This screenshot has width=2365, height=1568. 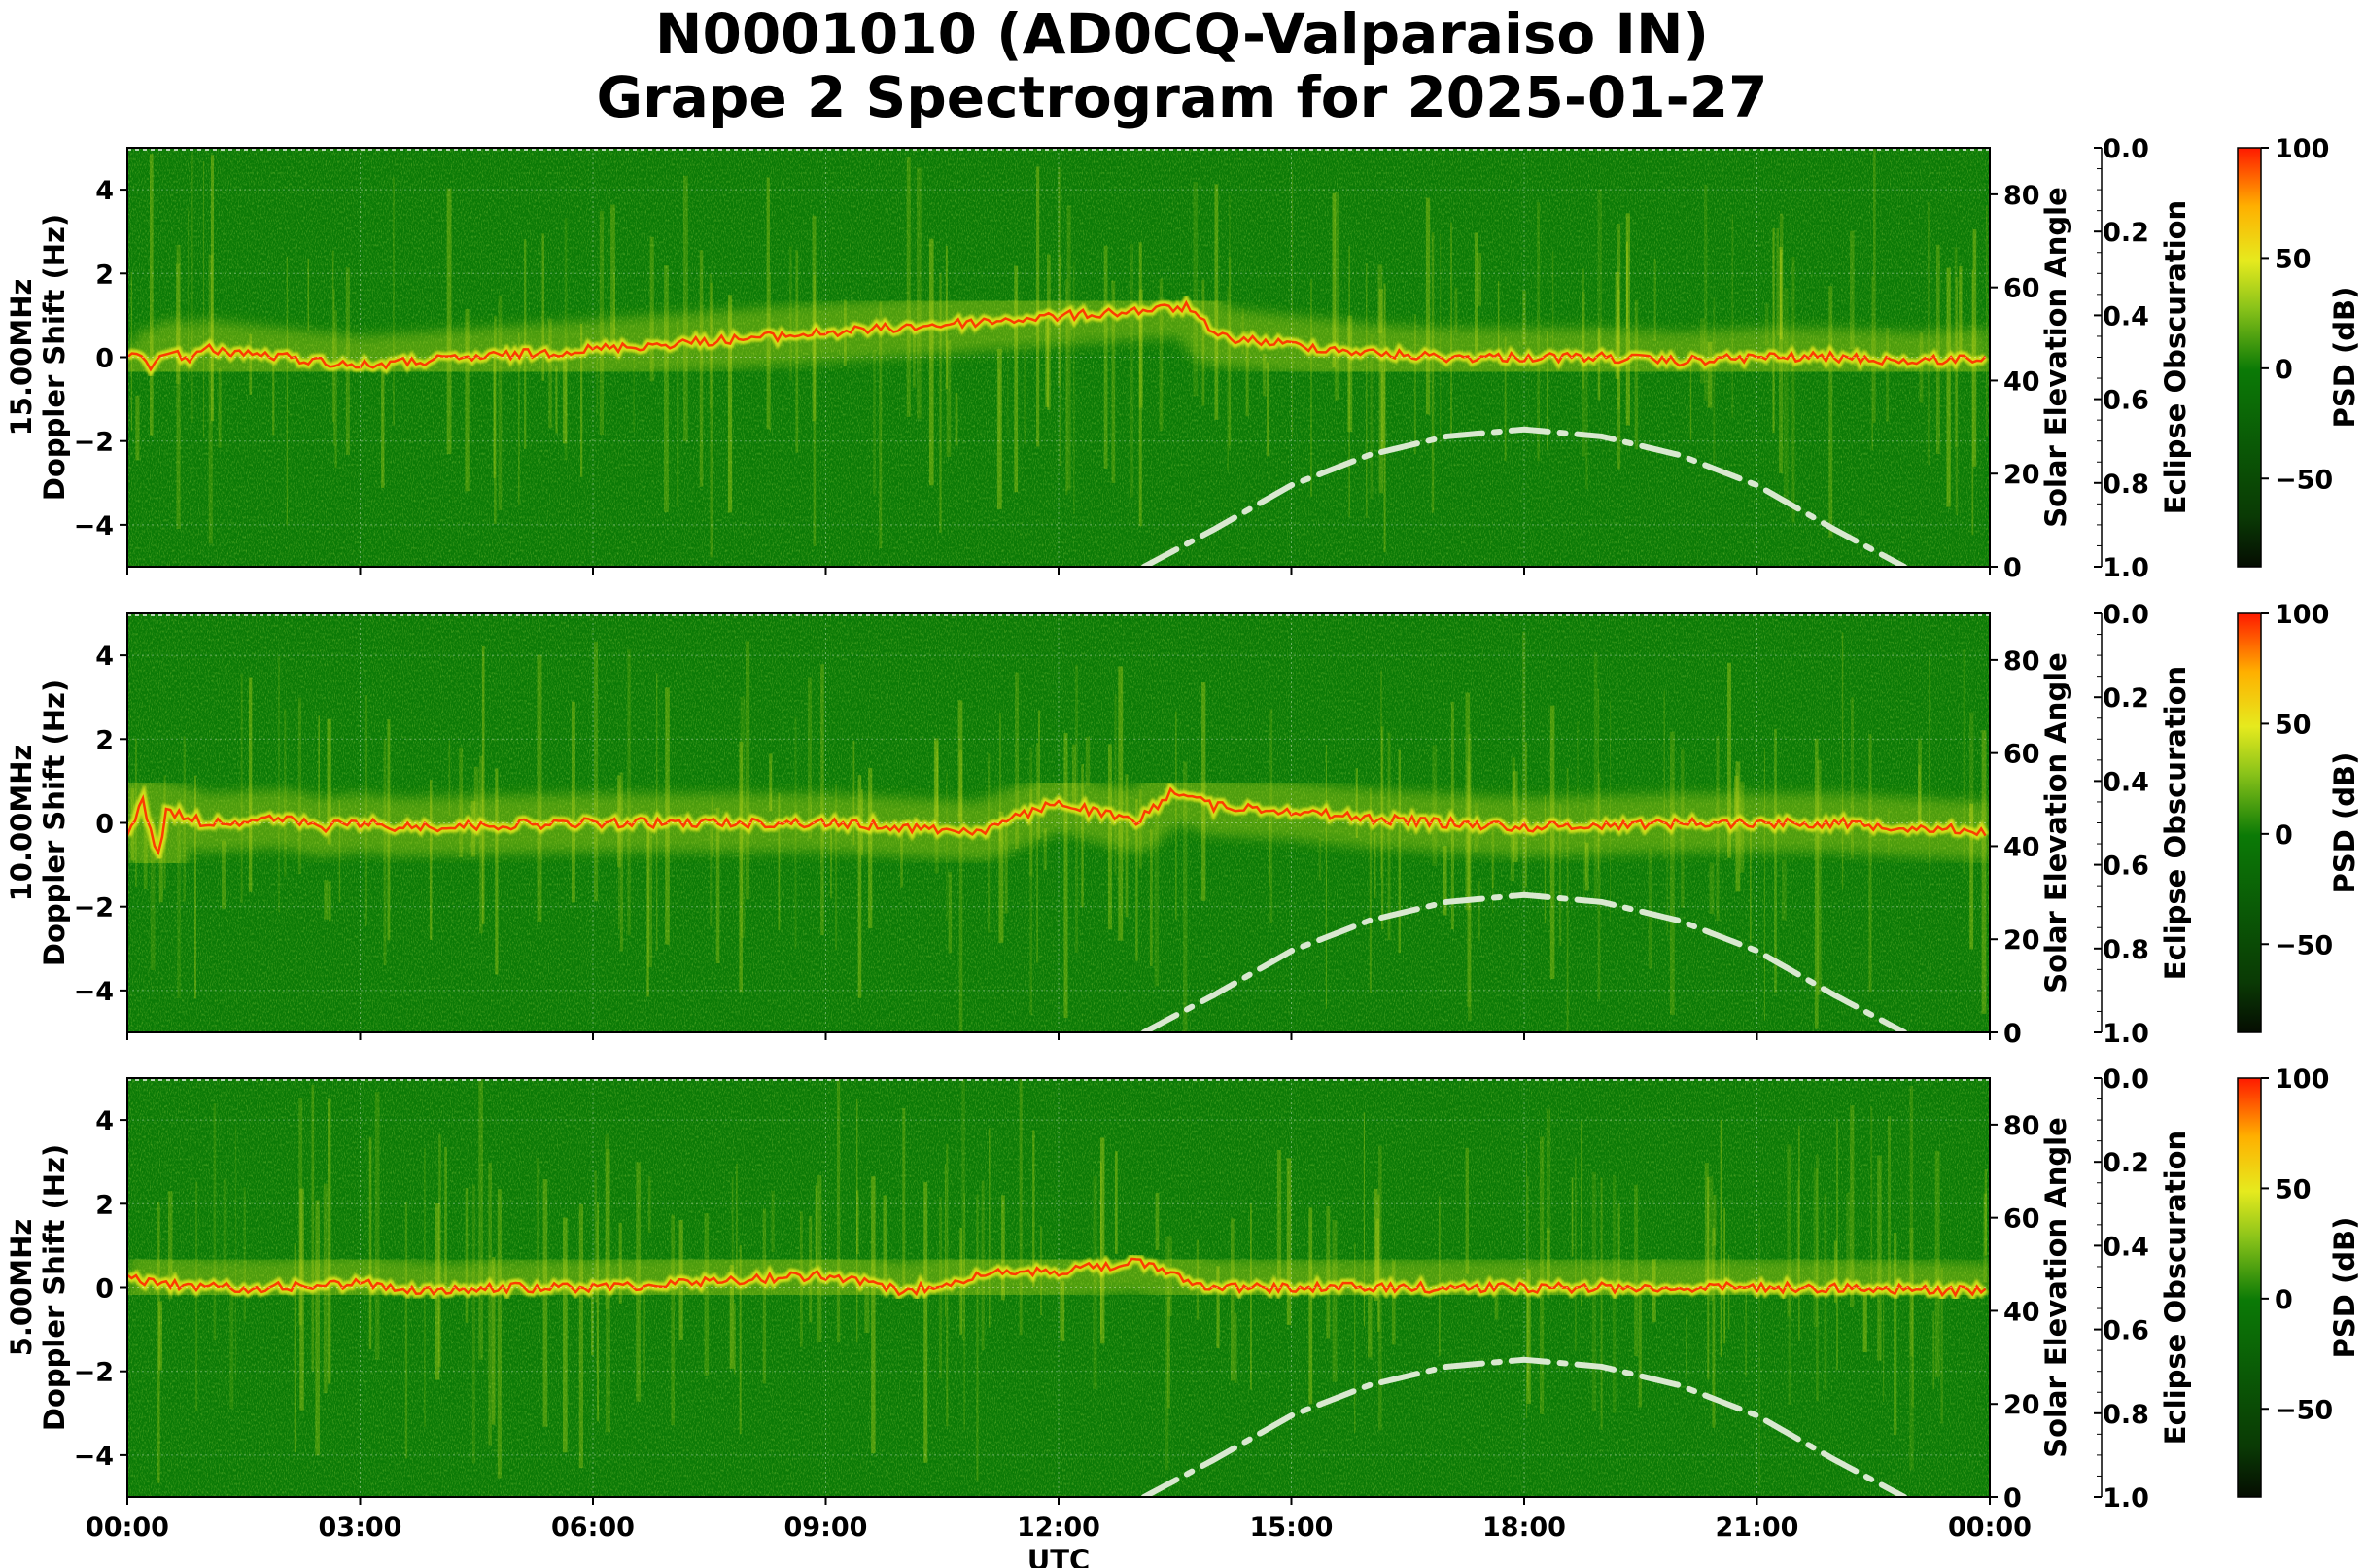 What do you see at coordinates (1182, 97) in the screenshot?
I see `figure-title-line-2: Grape 2 Spectrogram for 2025-01-27` at bounding box center [1182, 97].